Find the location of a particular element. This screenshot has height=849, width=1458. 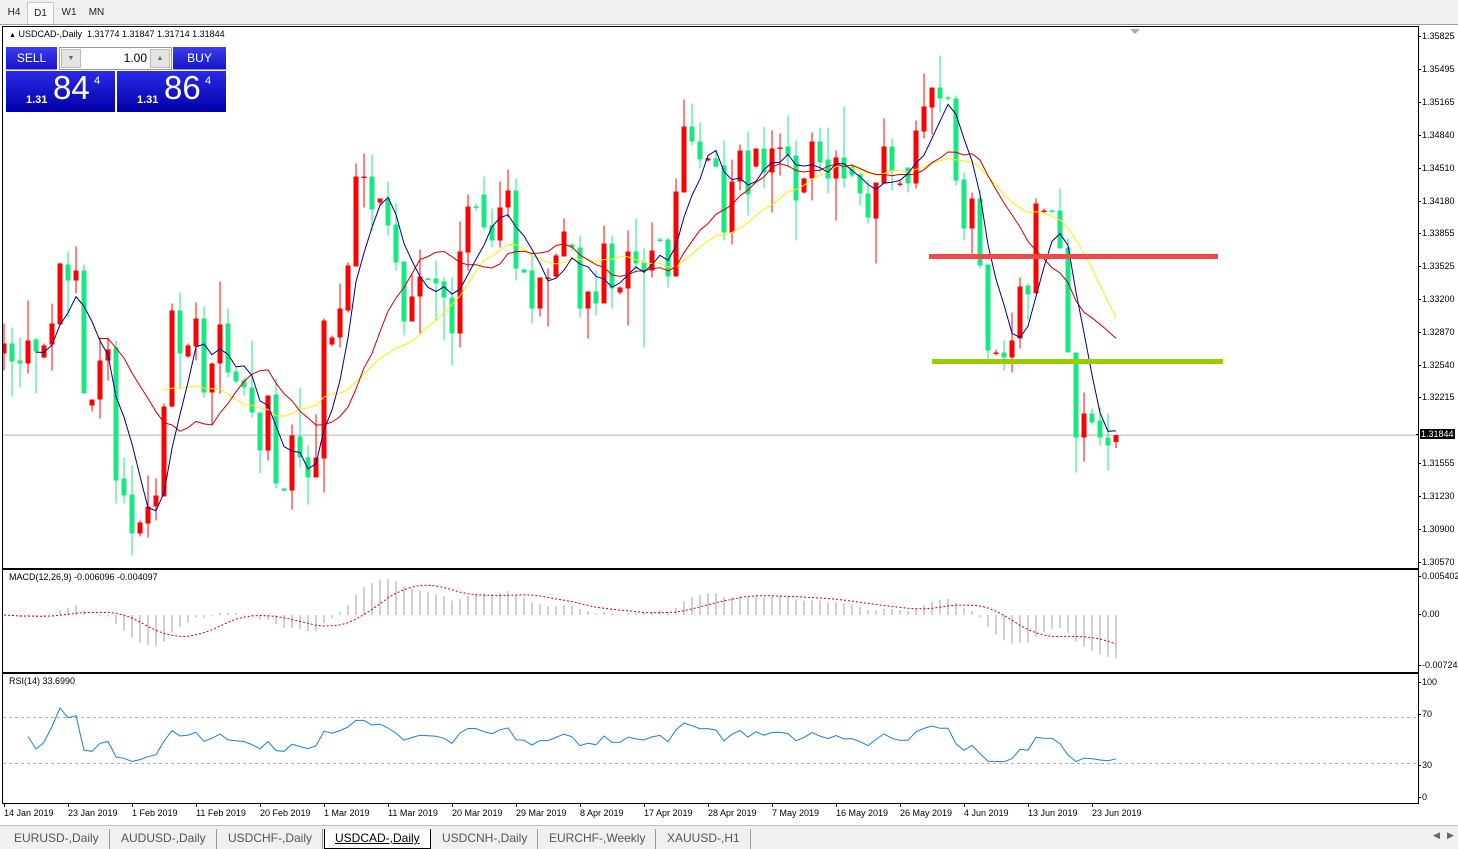

price-tick: 1.32540 is located at coordinates (1436, 364).